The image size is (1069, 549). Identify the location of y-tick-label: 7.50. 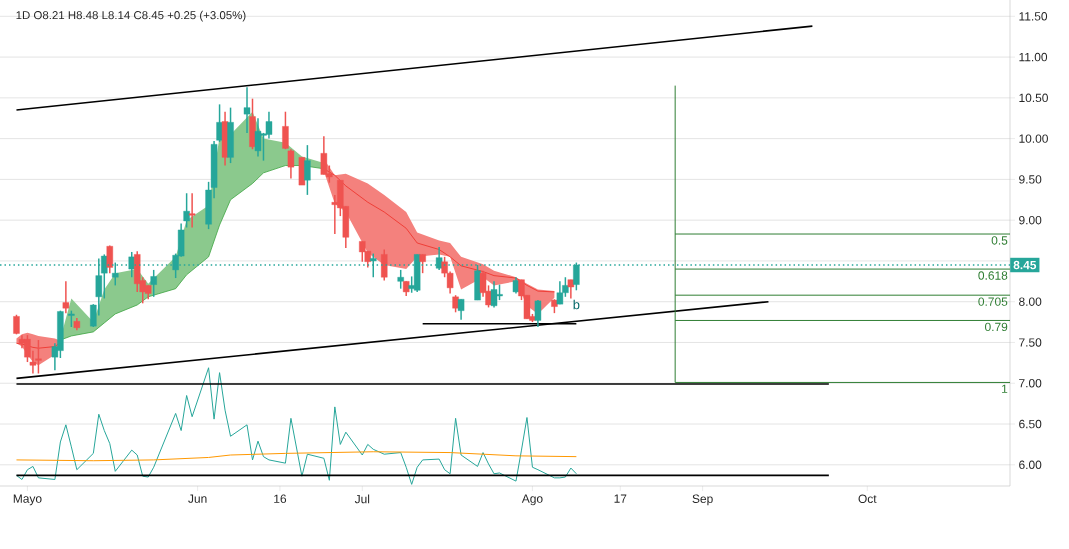
(1030, 342).